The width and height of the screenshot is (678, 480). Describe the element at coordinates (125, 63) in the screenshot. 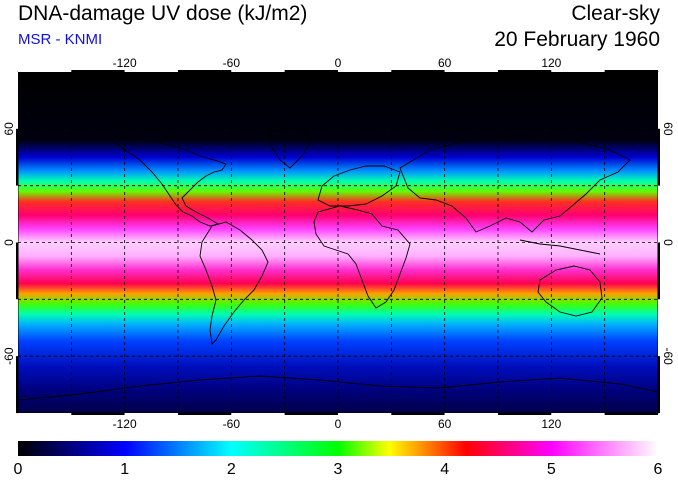

I see `lon-tick-label-top: -120` at that location.